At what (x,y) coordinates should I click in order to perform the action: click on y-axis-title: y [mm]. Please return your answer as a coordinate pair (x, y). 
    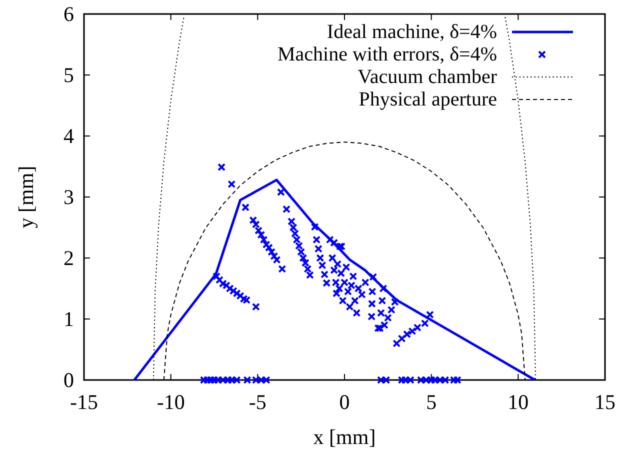
    Looking at the image, I should click on (26, 197).